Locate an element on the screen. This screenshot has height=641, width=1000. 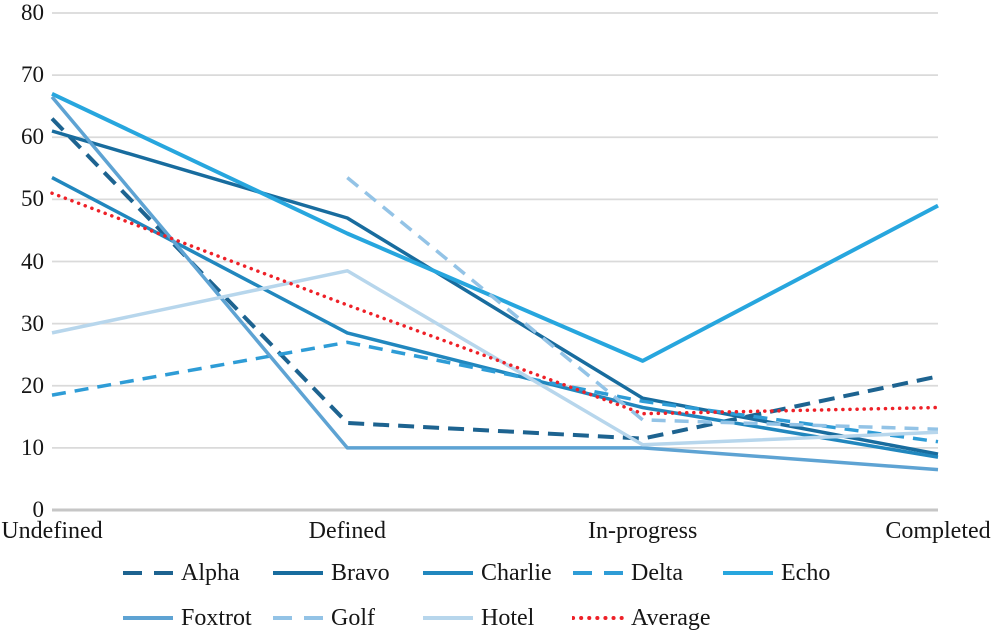
x-category-label-defined: Defined is located at coordinates (347, 531).